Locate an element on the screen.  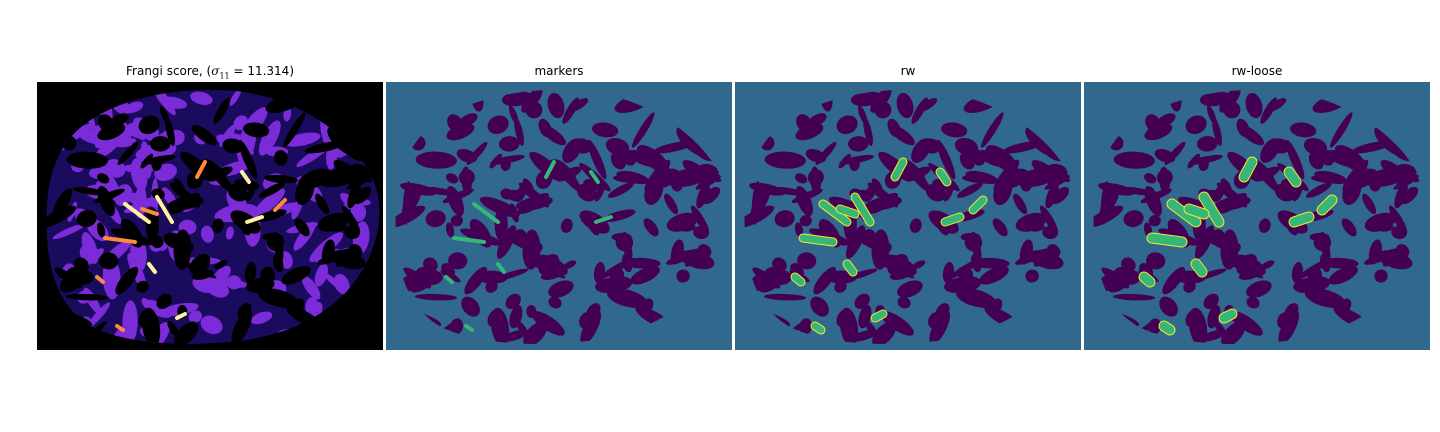
panel-title-frangi: Frangi score, (σ11 = 11.314) is located at coordinates (210, 73).